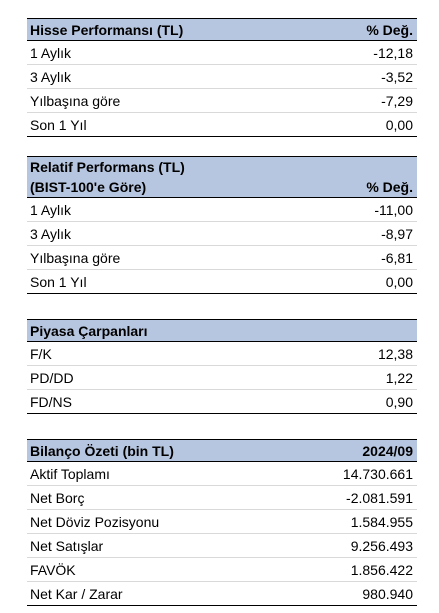  I want to click on row-value: -11,00, so click(393, 209).